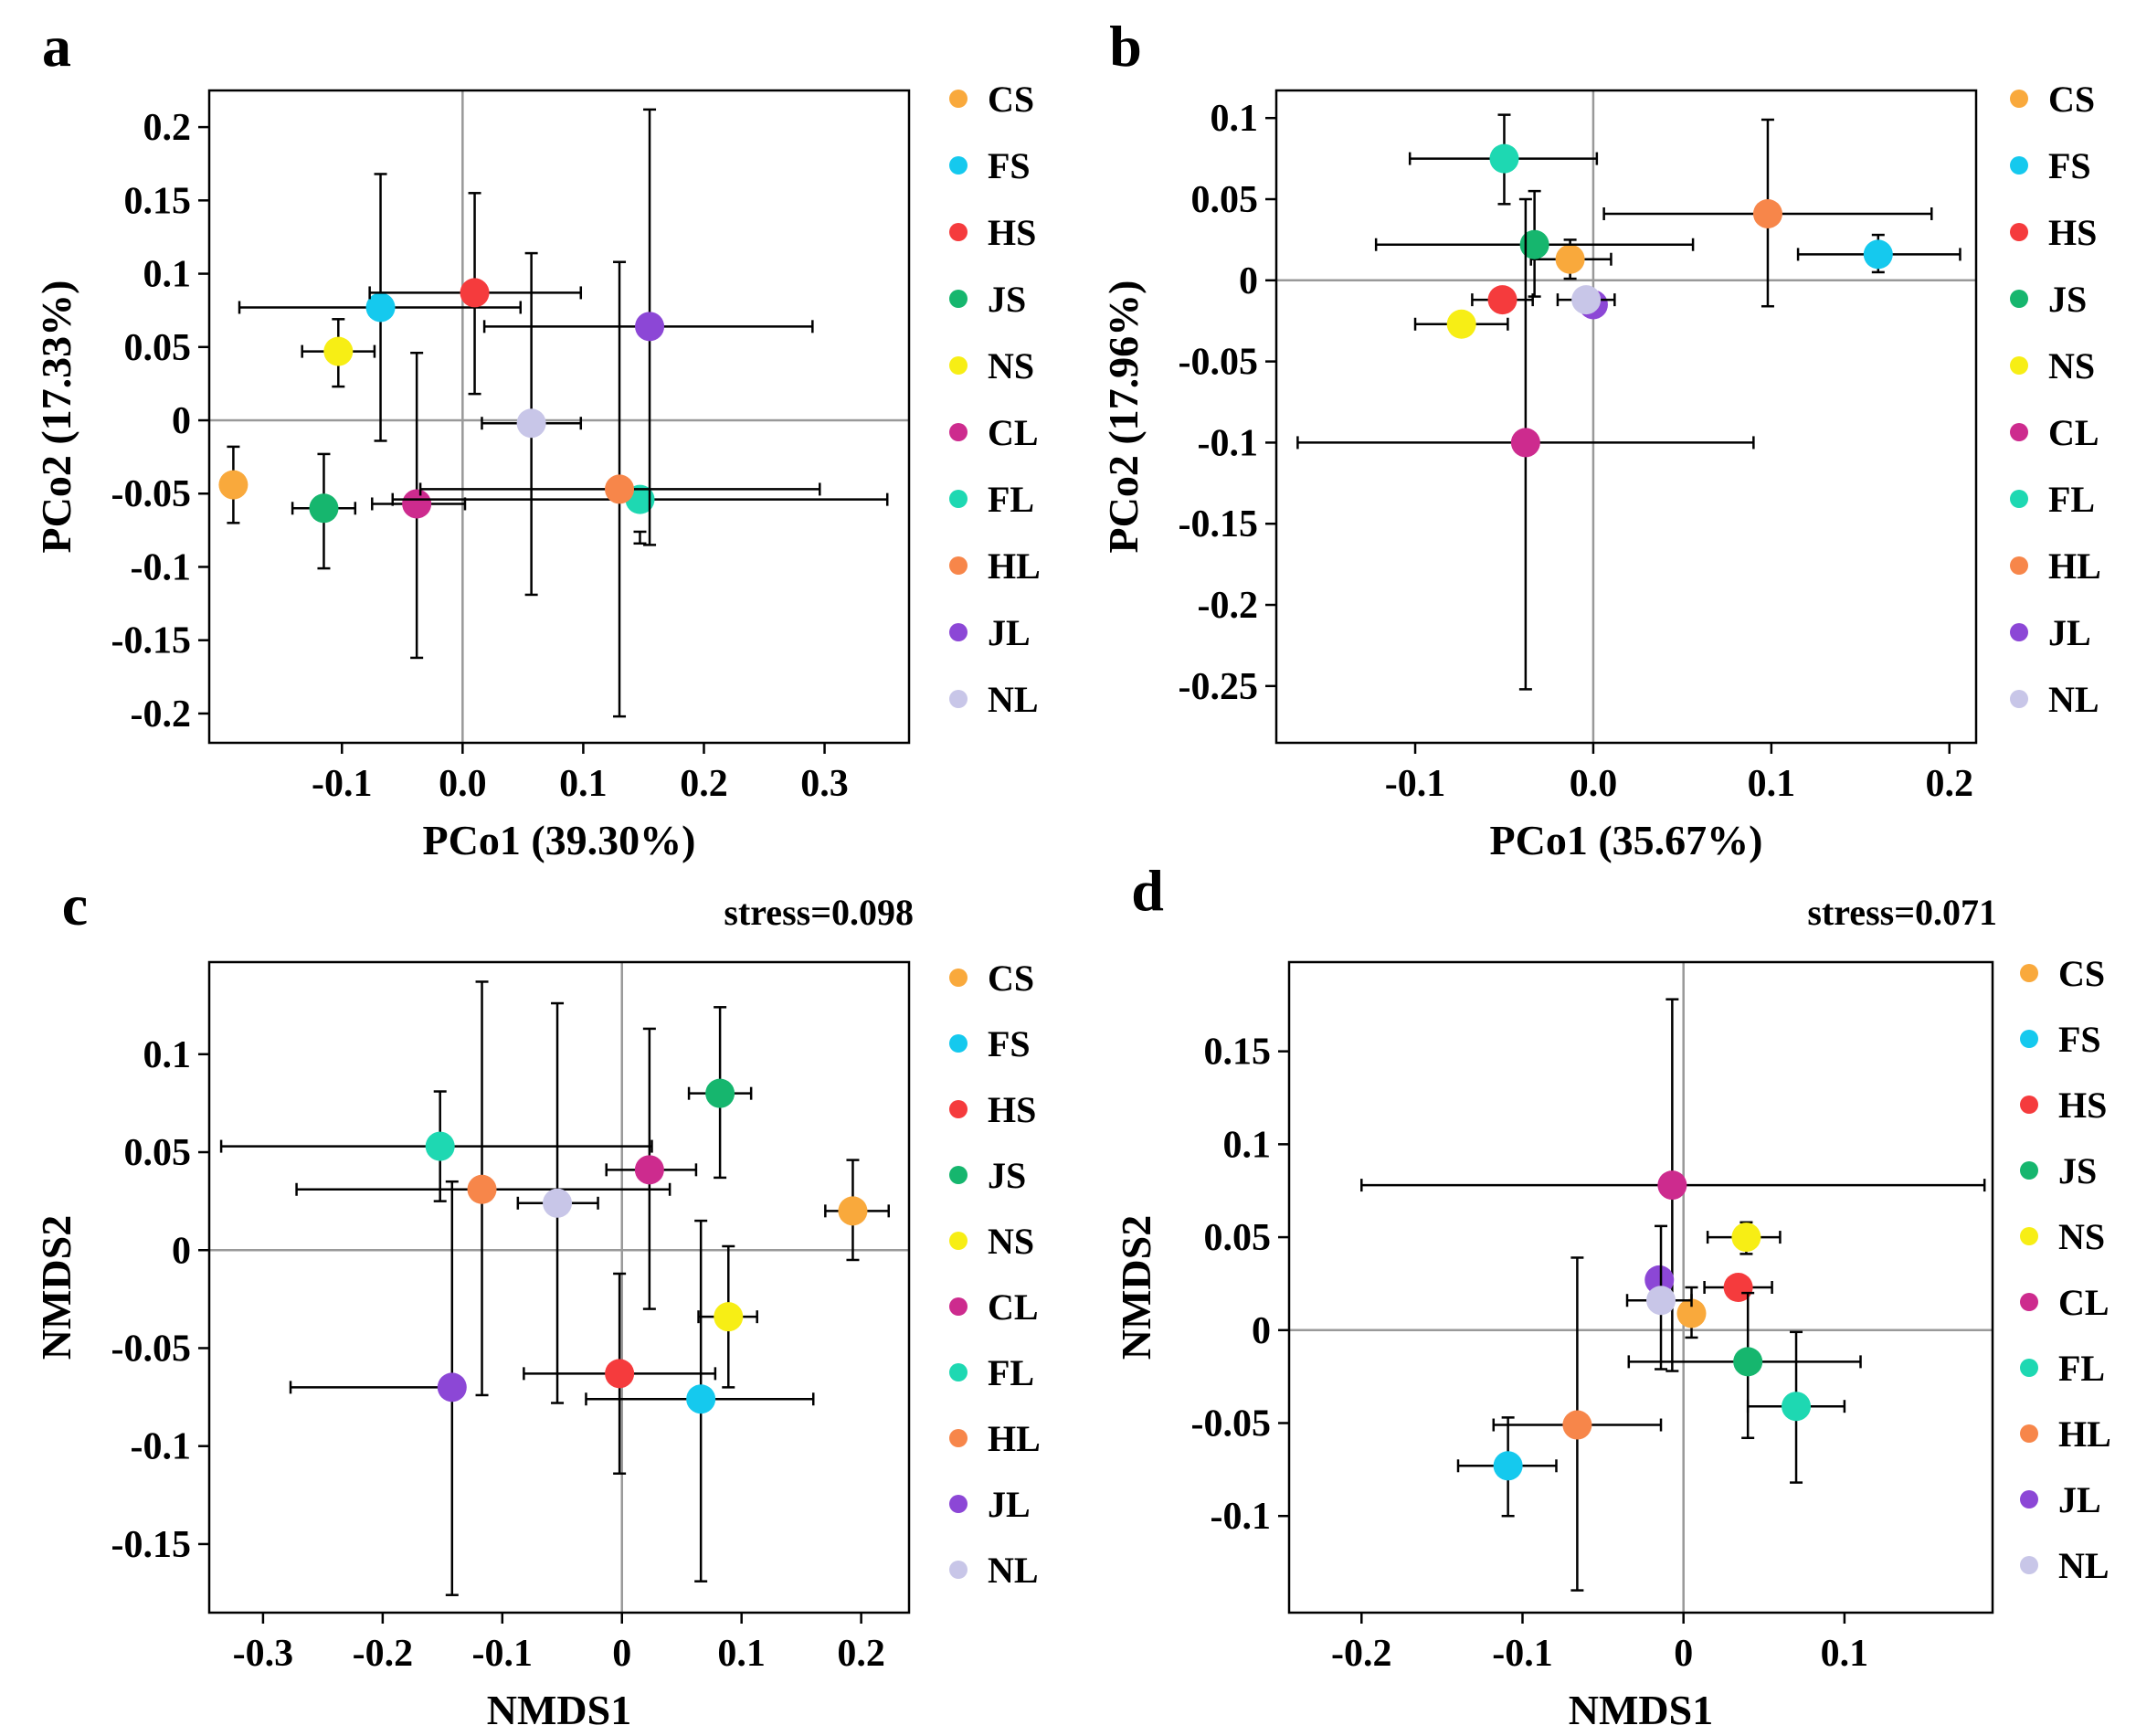 The image size is (2136, 1736). Describe the element at coordinates (958, 978) in the screenshot. I see `legend-swatch-CS` at that location.